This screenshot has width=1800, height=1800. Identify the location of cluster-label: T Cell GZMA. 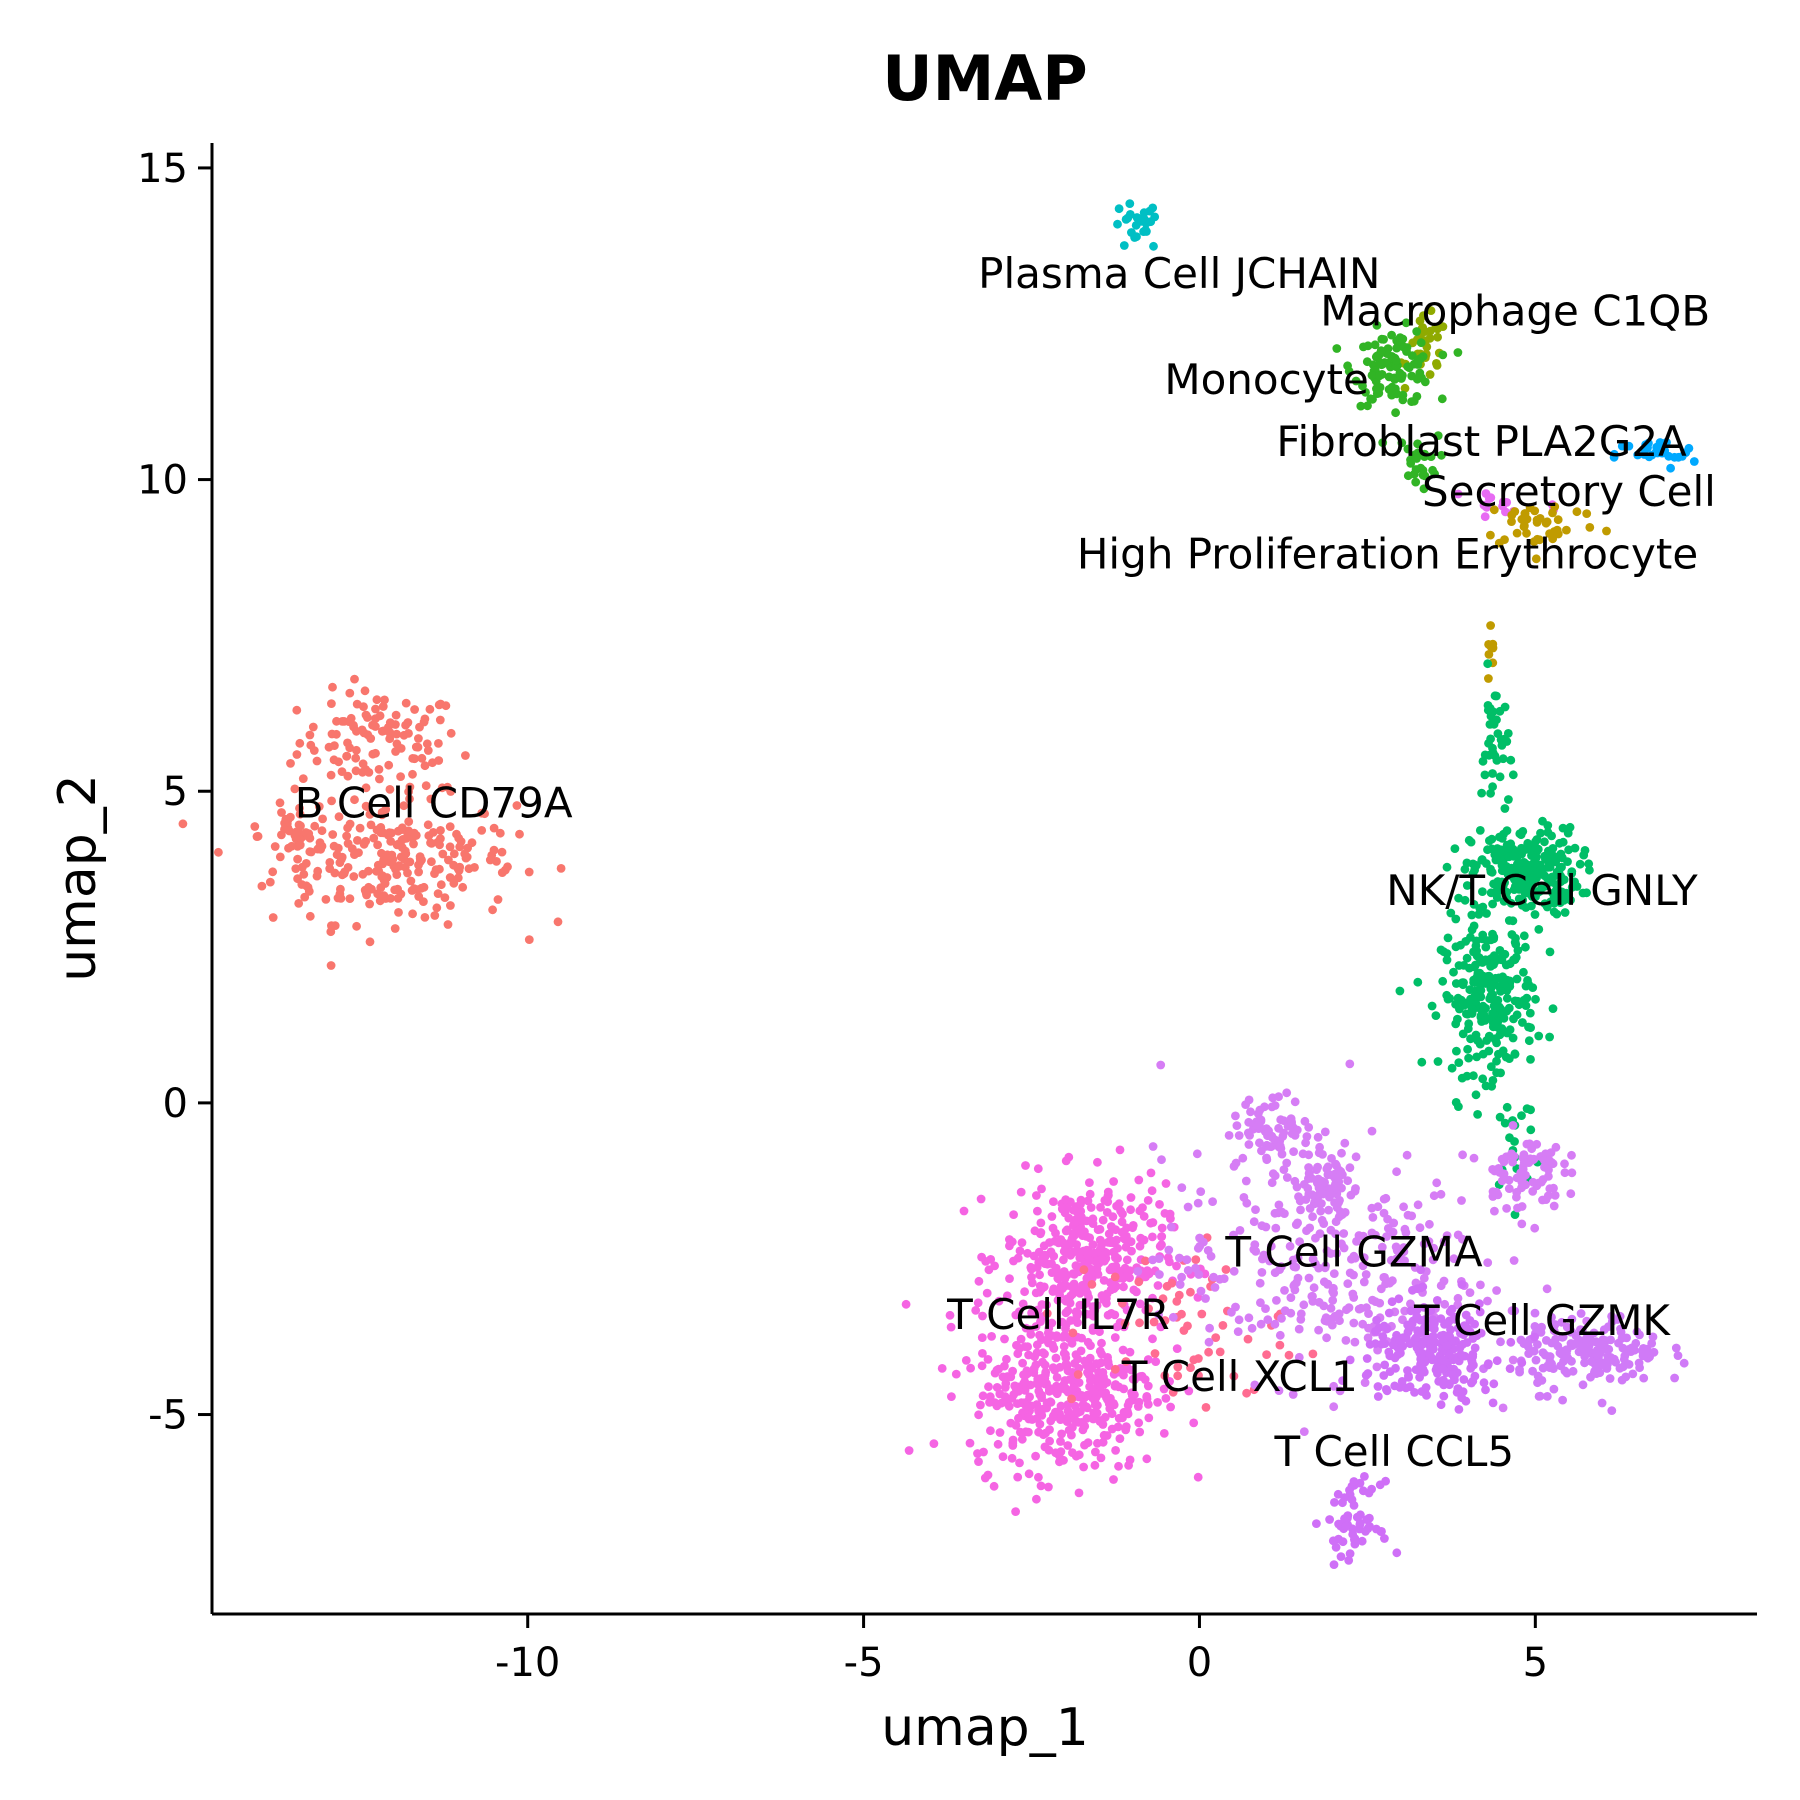
(1353, 1252).